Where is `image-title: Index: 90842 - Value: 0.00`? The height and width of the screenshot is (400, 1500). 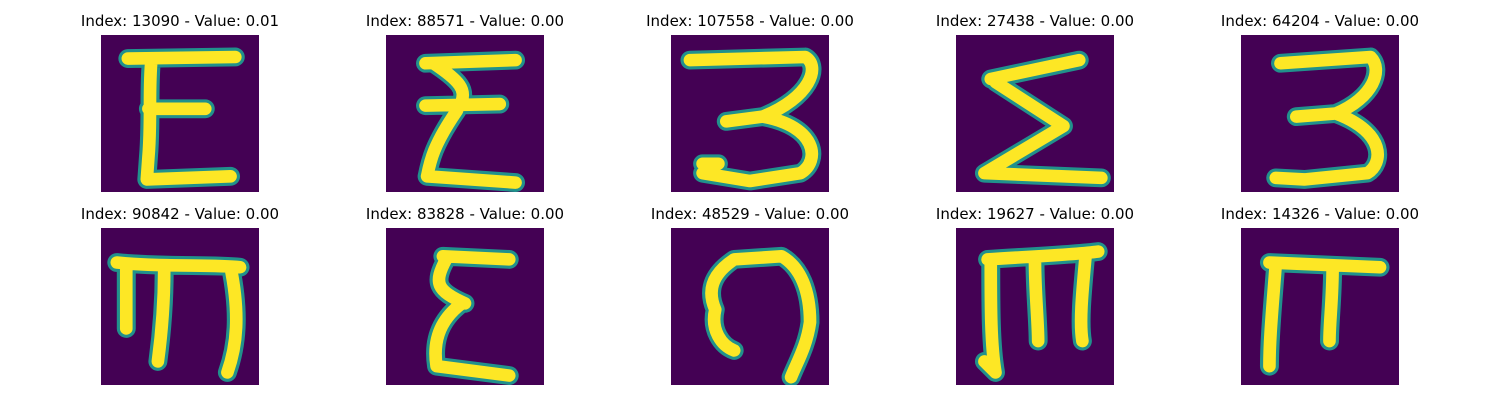
image-title: Index: 90842 - Value: 0.00 is located at coordinates (180, 214).